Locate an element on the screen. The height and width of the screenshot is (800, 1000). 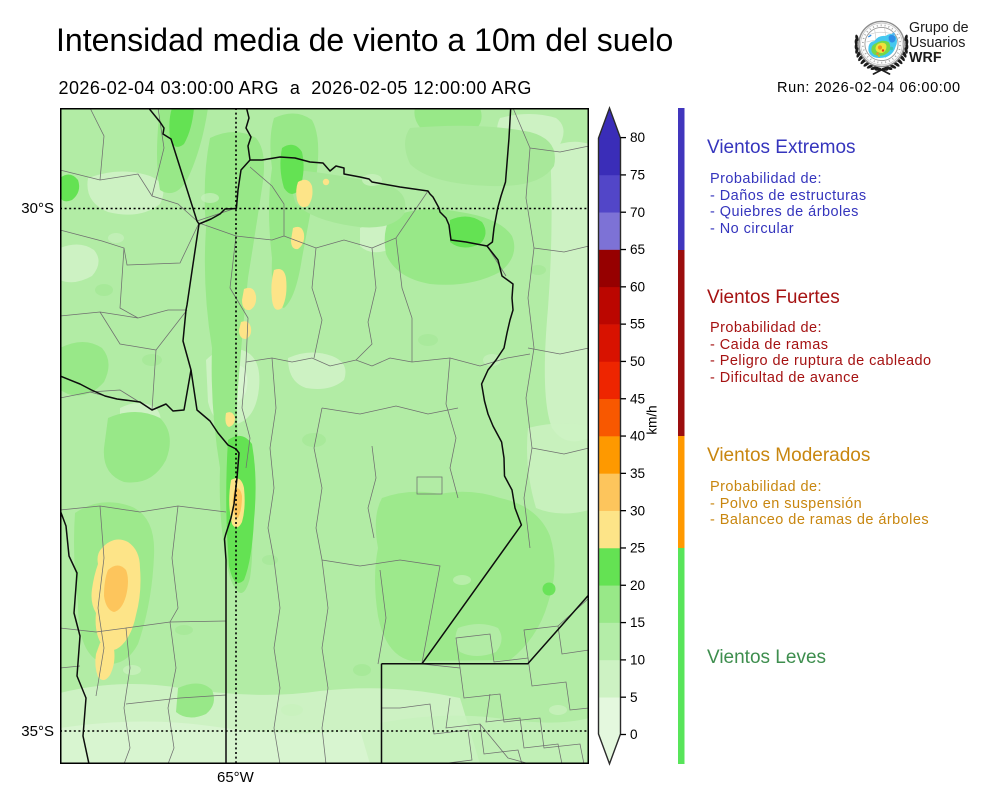
svg-text: 55 is located at coordinates (637, 324).